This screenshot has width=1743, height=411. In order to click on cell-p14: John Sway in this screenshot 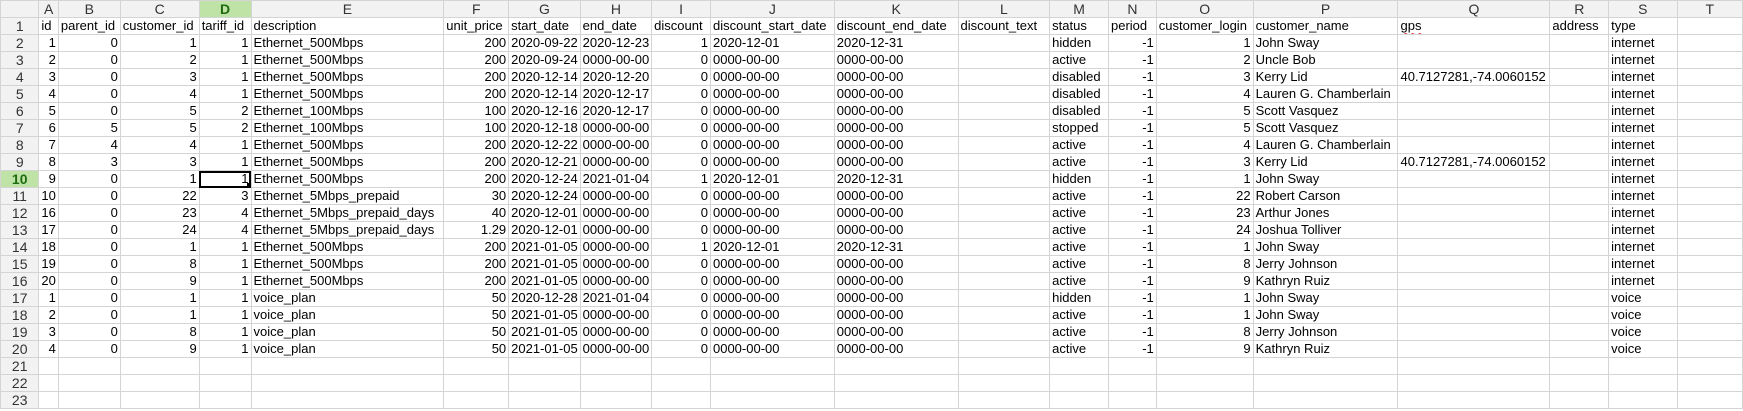, I will do `click(1325, 247)`.